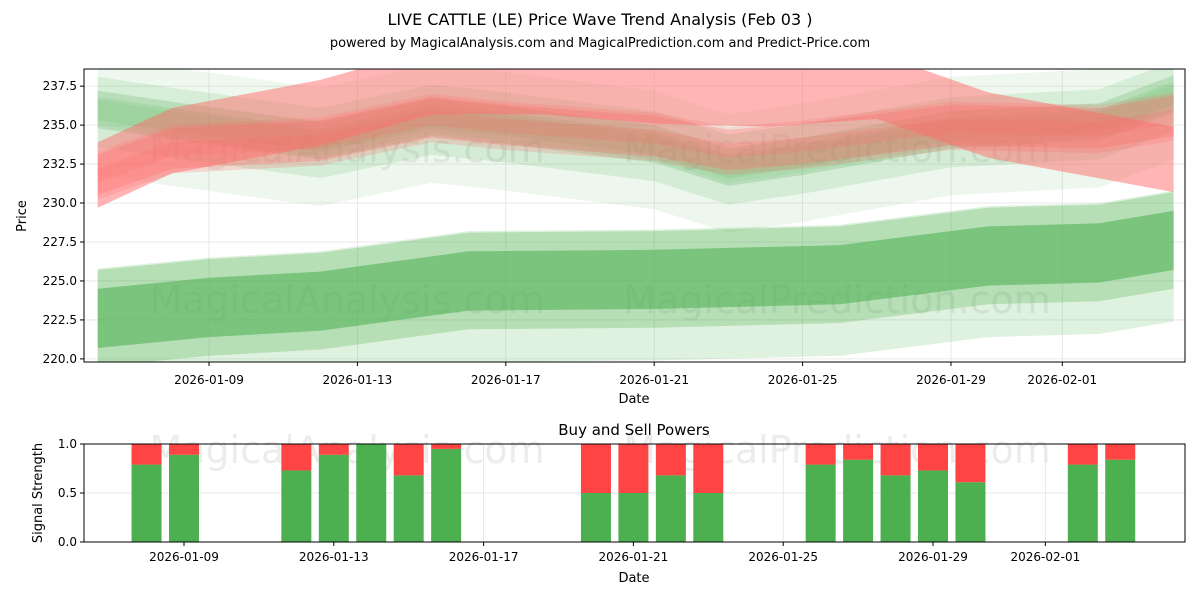 The width and height of the screenshot is (1200, 600). Describe the element at coordinates (38, 493) in the screenshot. I see `signal-y-axis-label: Signal Strength` at that location.